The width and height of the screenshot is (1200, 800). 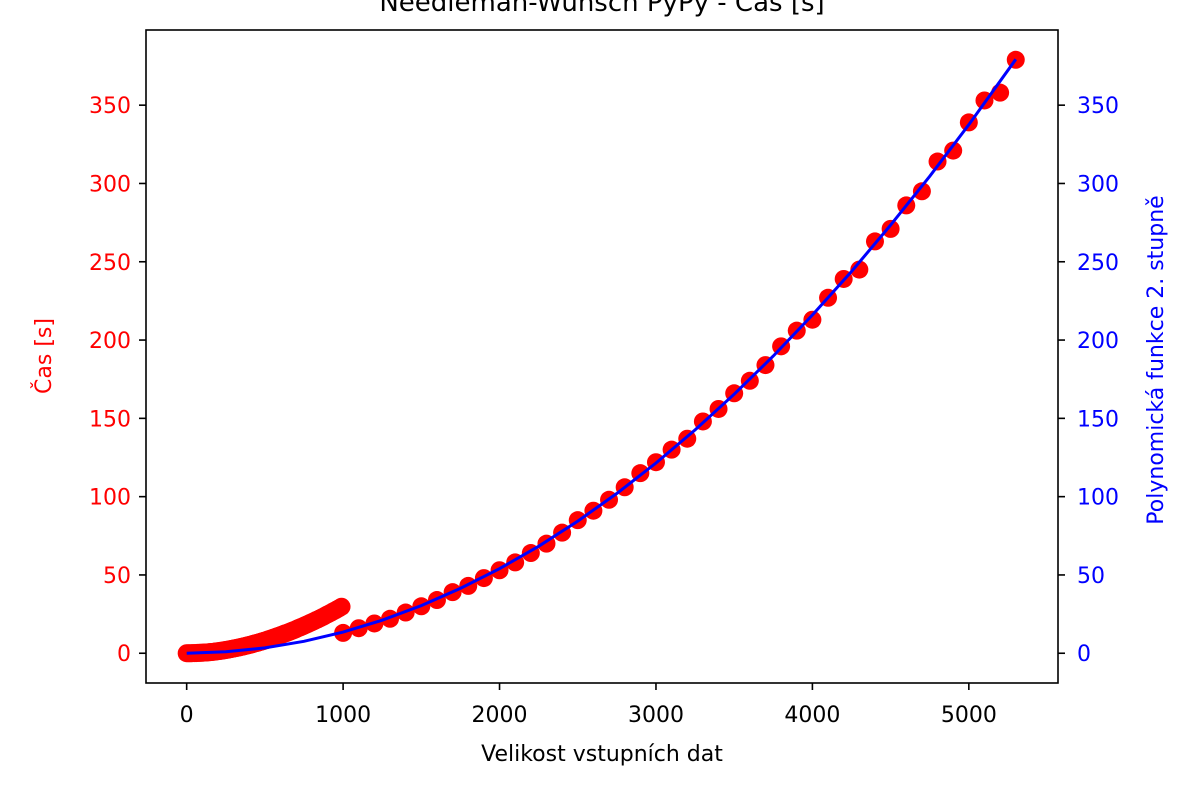 What do you see at coordinates (110, 184) in the screenshot?
I see `y-left-tick-label: 300` at bounding box center [110, 184].